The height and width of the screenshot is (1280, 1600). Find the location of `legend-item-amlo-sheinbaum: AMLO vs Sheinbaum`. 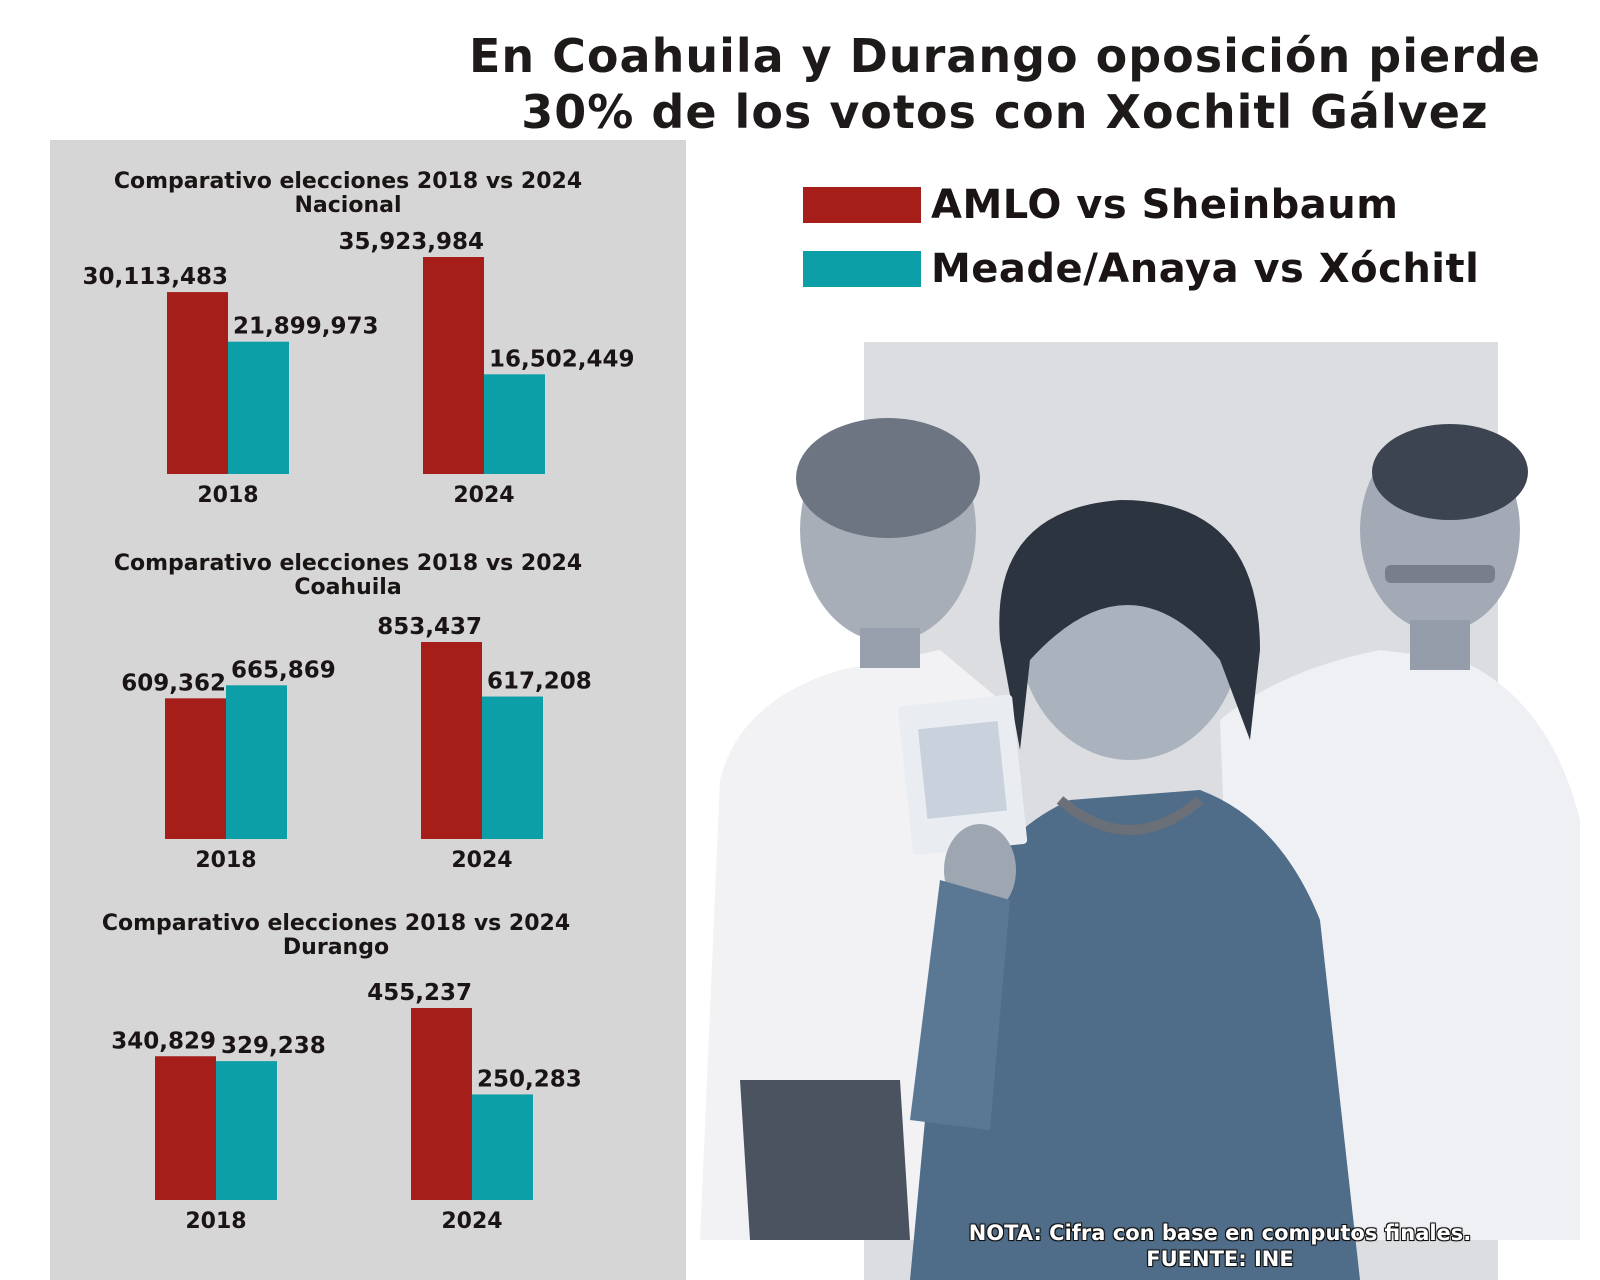

legend-item-amlo-sheinbaum: AMLO vs Sheinbaum is located at coordinates (1100, 205).